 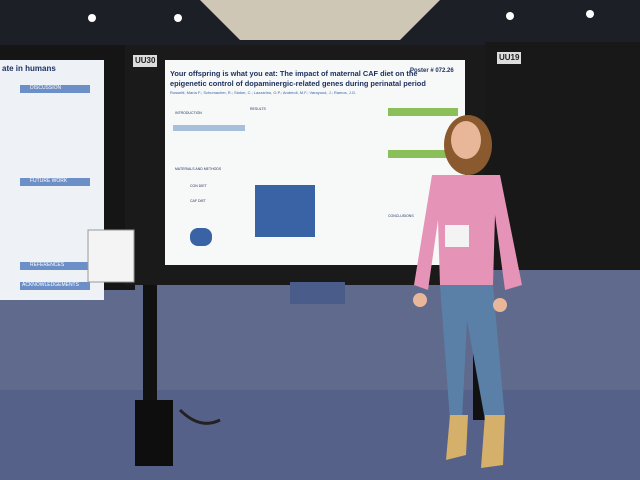 What do you see at coordinates (47, 265) in the screenshot?
I see `left-poster-section: REFERENCES` at bounding box center [47, 265].